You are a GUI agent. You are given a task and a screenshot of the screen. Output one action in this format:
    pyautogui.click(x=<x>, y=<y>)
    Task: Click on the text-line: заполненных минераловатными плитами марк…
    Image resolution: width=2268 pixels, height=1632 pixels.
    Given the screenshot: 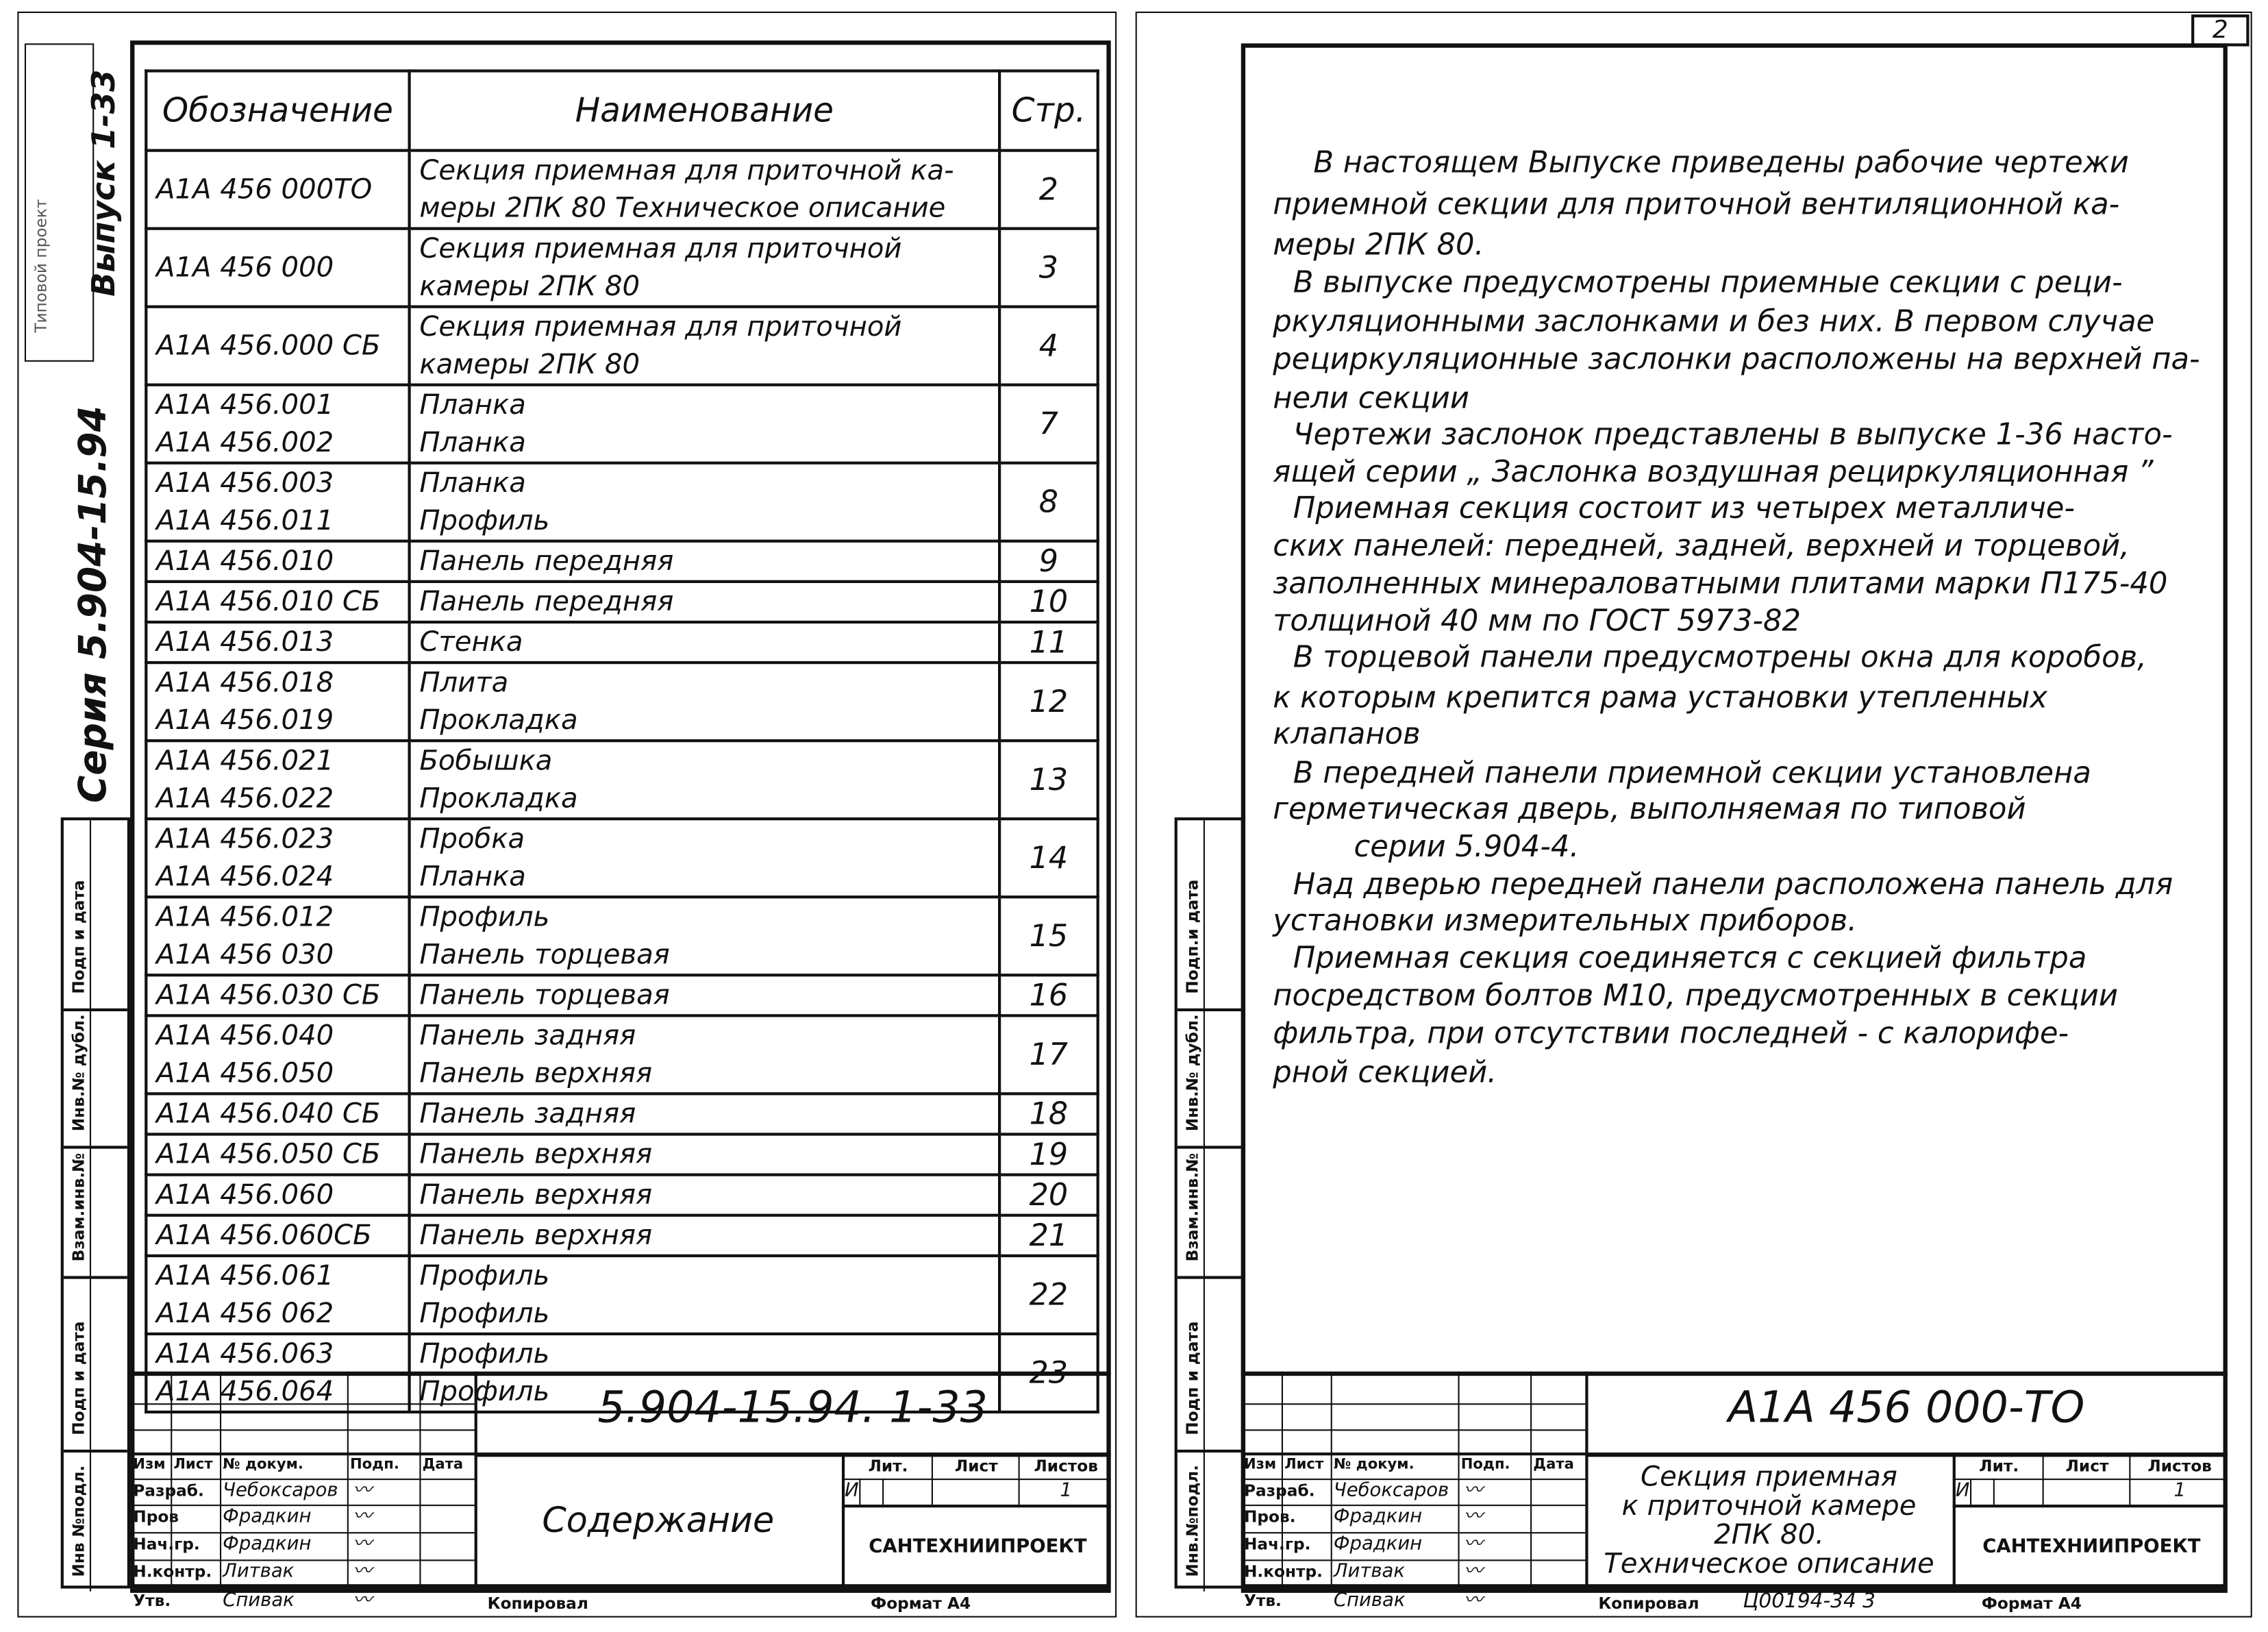 What is the action you would take?
    pyautogui.click(x=1720, y=583)
    